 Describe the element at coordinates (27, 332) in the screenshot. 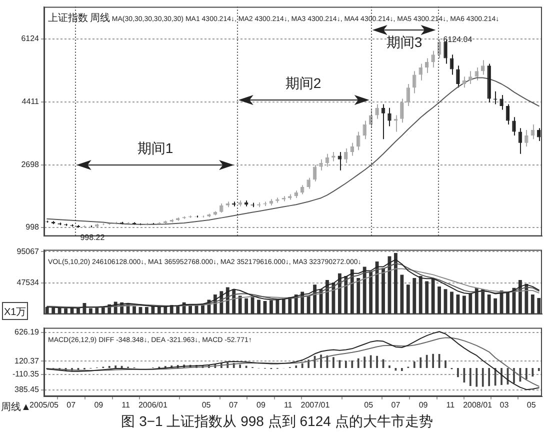

I see `y-tick-label: 626.19` at that location.